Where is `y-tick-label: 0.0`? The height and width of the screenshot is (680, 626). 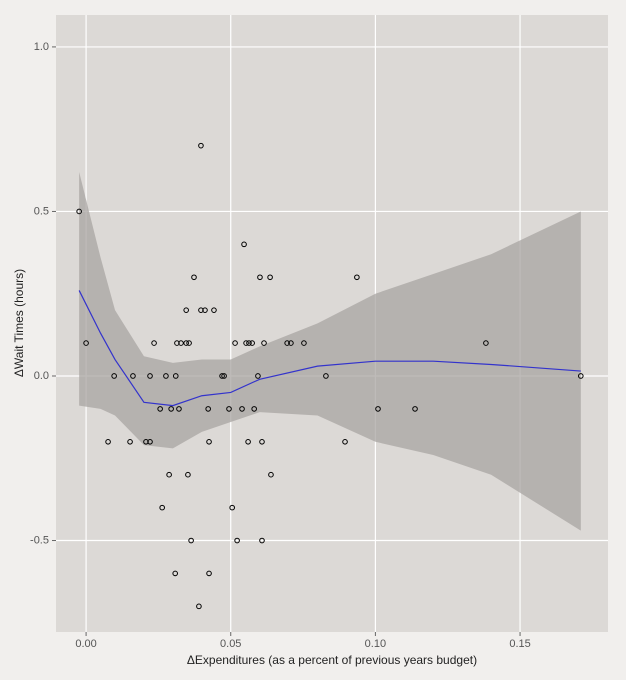
y-tick-label: 0.0 is located at coordinates (41, 376).